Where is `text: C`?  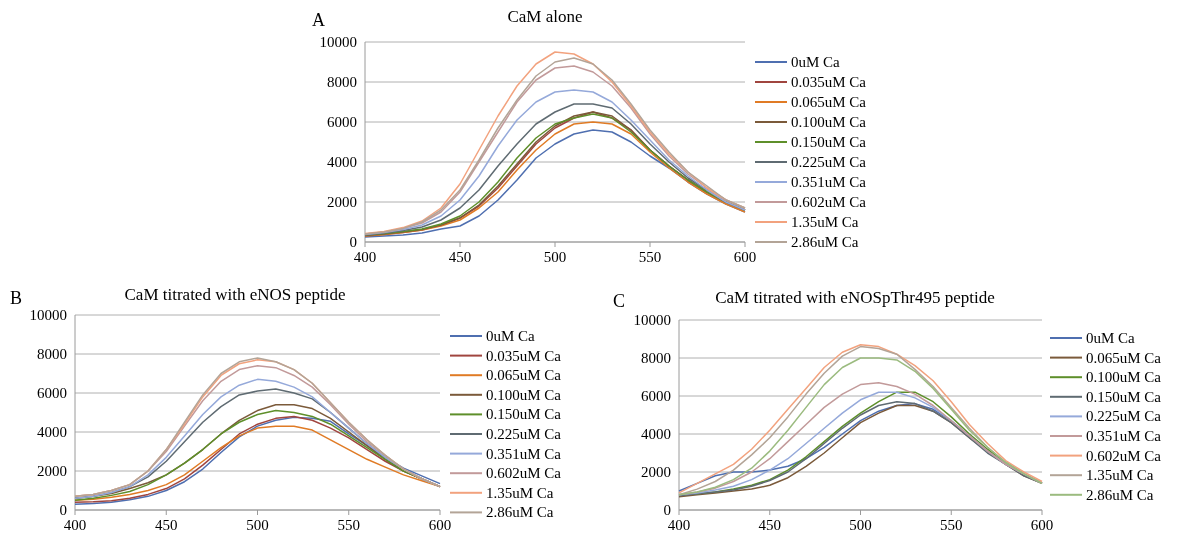 text: C is located at coordinates (619, 301).